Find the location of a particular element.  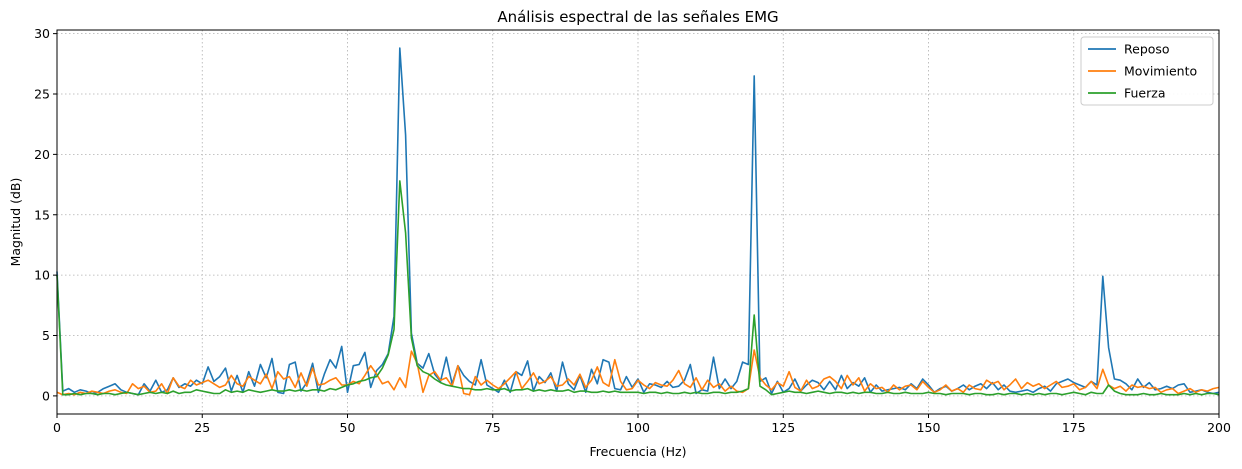

series-line-movimiento is located at coordinates (638, 372).